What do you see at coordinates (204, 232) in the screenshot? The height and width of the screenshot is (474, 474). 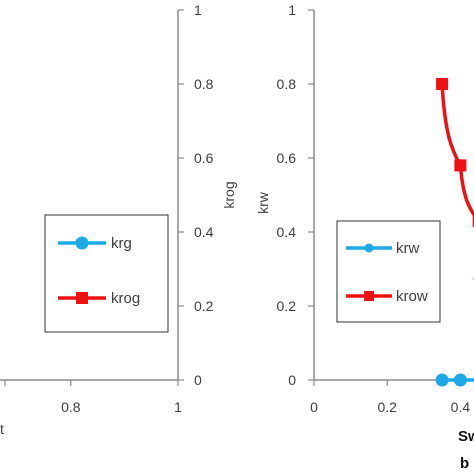 I see `right-y-tick-label: 0.4` at bounding box center [204, 232].